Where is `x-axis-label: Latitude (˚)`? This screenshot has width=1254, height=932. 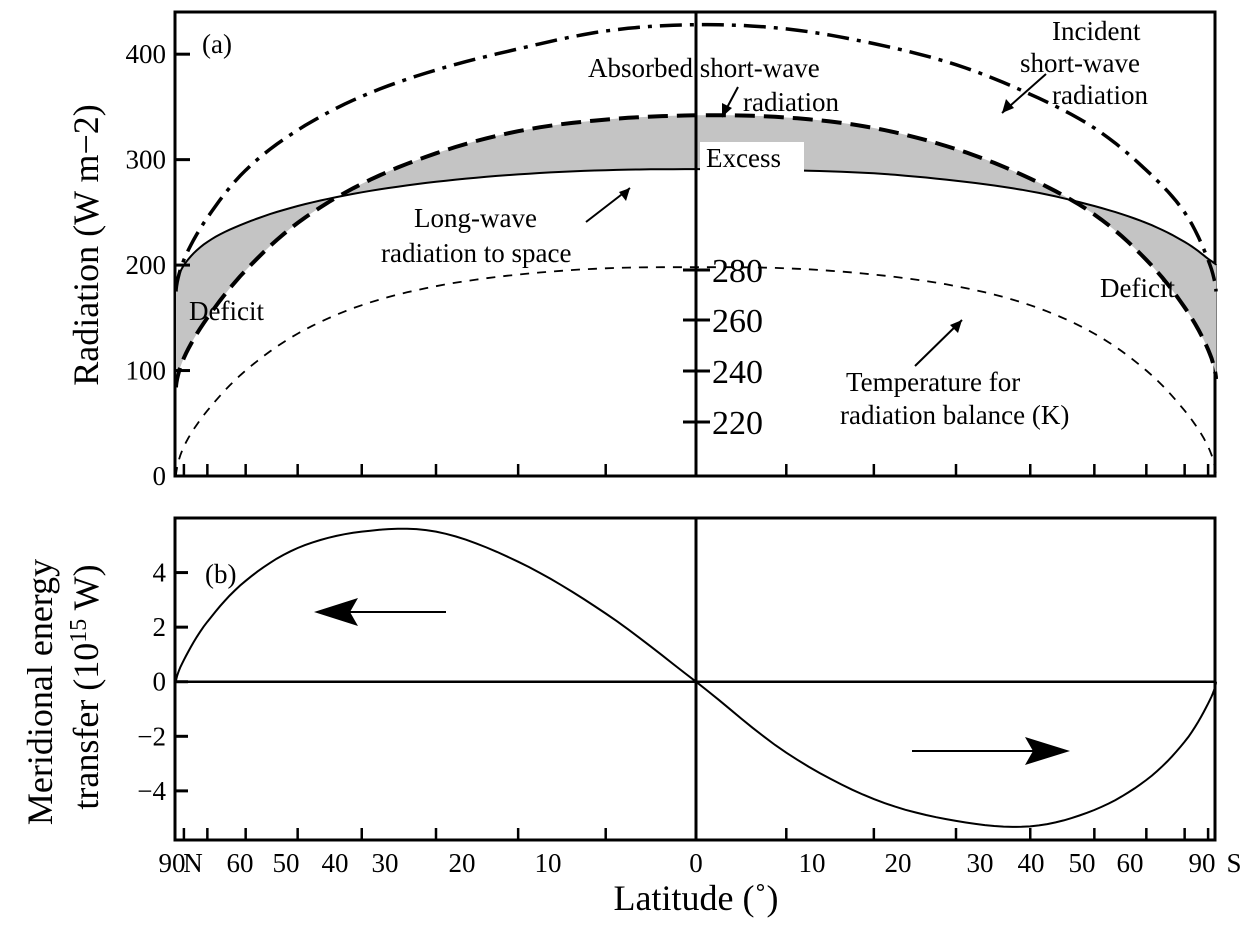
x-axis-label: Latitude (˚) is located at coordinates (696, 898).